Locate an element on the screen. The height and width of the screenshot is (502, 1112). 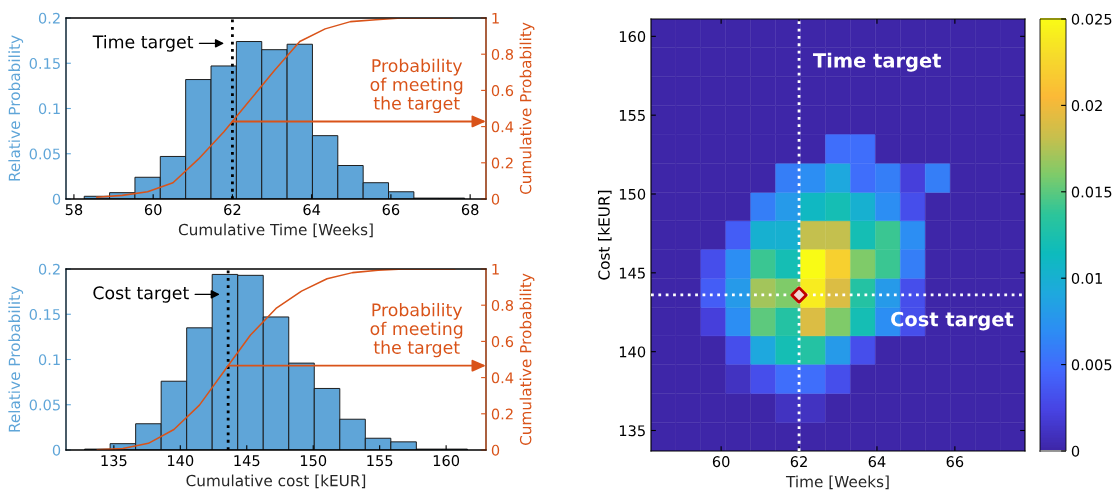
color-bar-label: 0.015 is located at coordinates (1091, 192).